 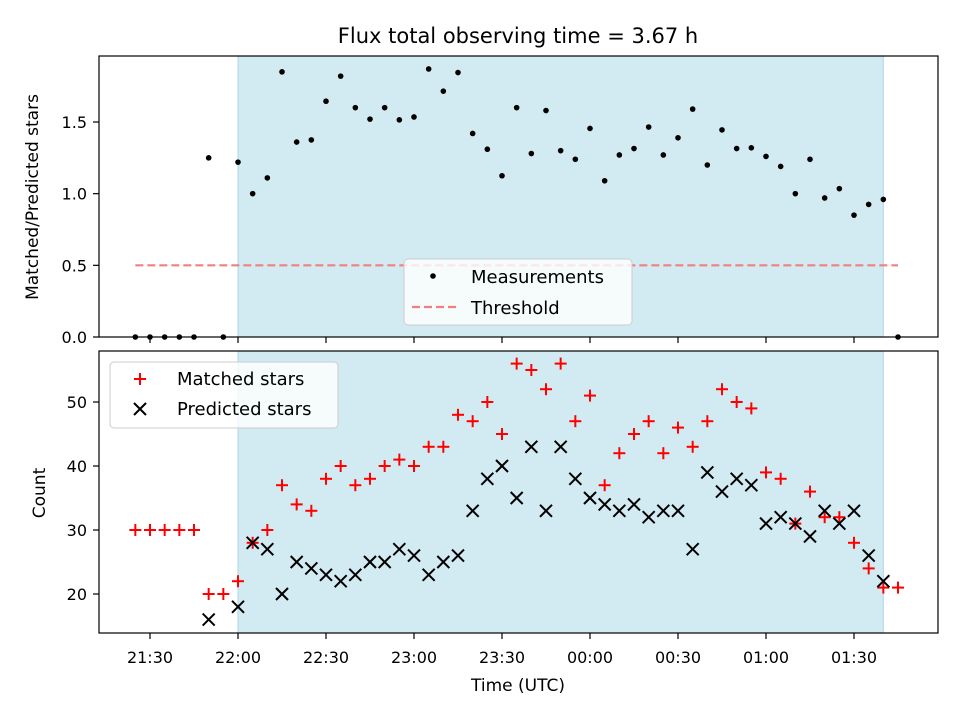 I want to click on legend-measurements-label: Measurements, so click(x=537, y=277).